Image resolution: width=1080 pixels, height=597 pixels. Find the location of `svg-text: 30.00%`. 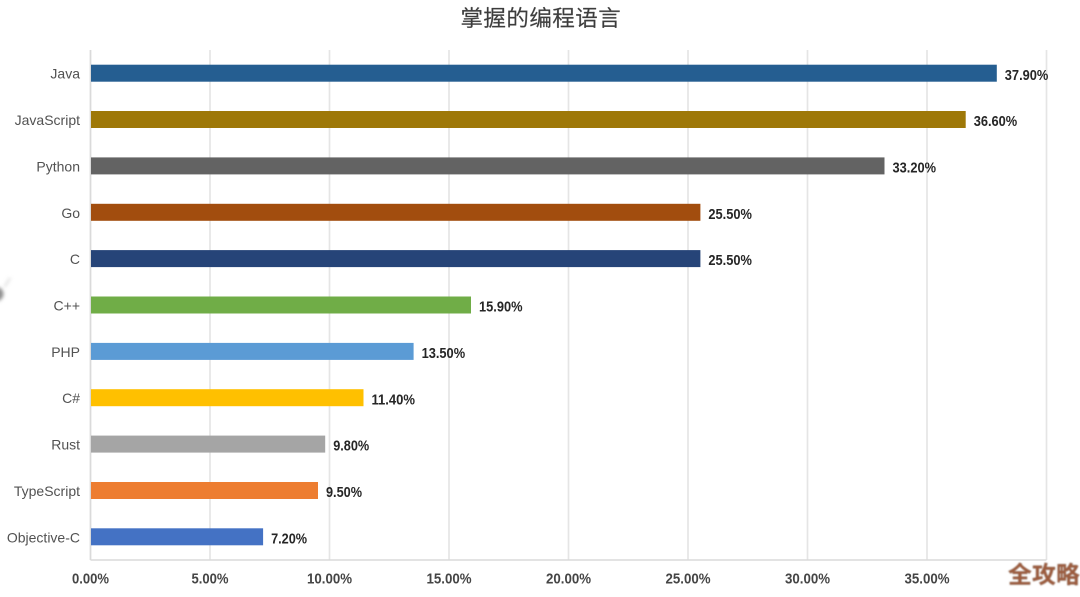

svg-text: 30.00% is located at coordinates (807, 579).